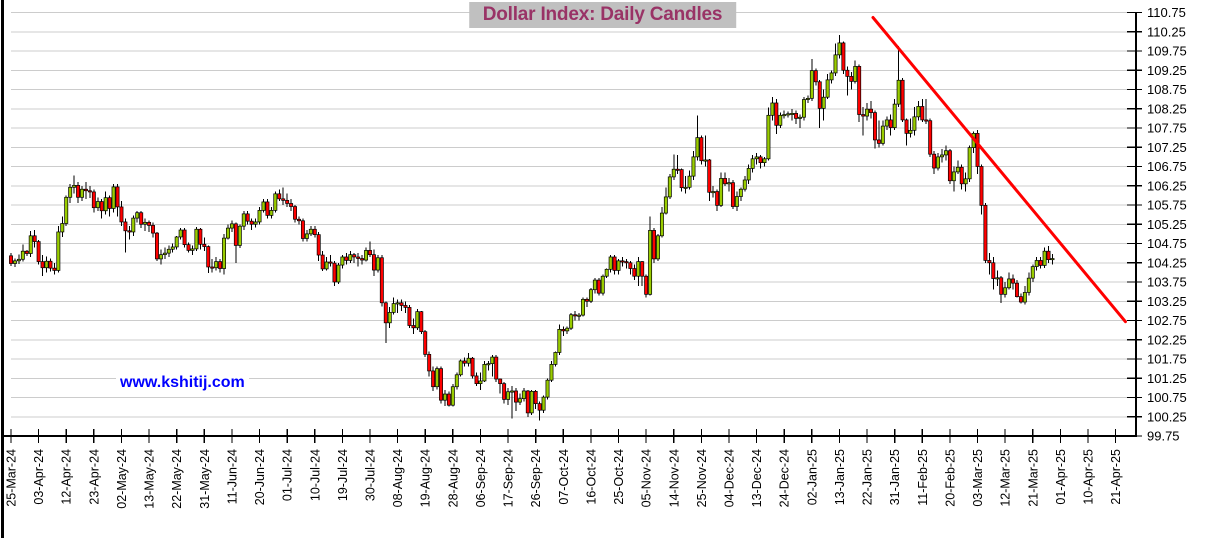  What do you see at coordinates (453, 478) in the screenshot?
I see `x-tick-label: 28-Aug-24` at bounding box center [453, 478].